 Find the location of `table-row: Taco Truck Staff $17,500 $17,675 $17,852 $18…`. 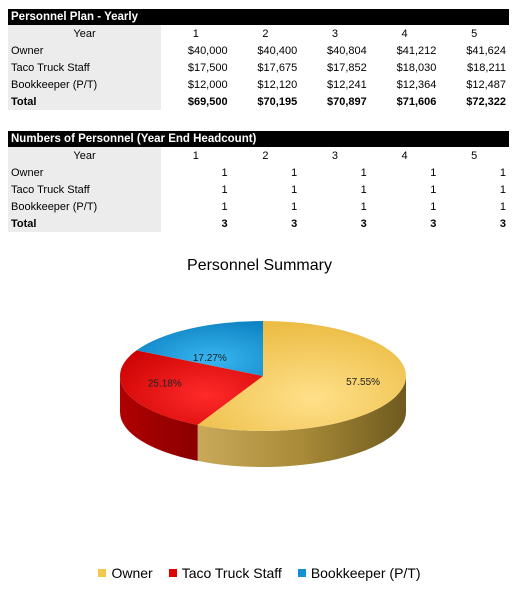

table-row: Taco Truck Staff $17,500 $17,675 $17,852 $18… is located at coordinates (258, 67).